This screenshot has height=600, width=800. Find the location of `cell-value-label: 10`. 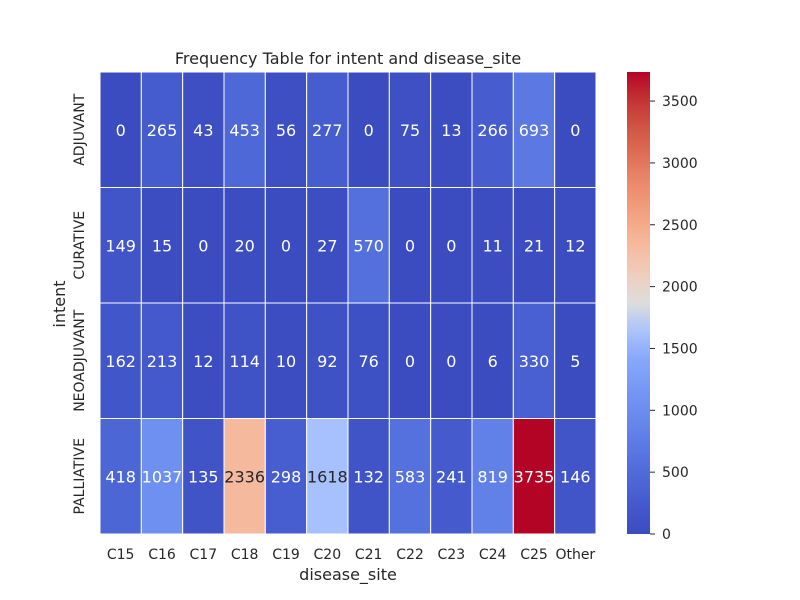

cell-value-label: 10 is located at coordinates (286, 361).